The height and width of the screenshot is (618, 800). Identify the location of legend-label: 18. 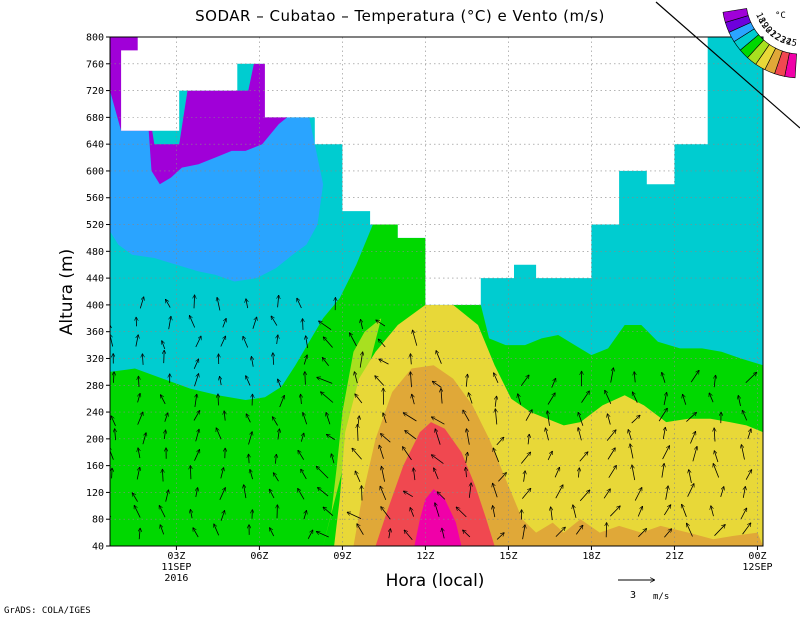
(760, 18).